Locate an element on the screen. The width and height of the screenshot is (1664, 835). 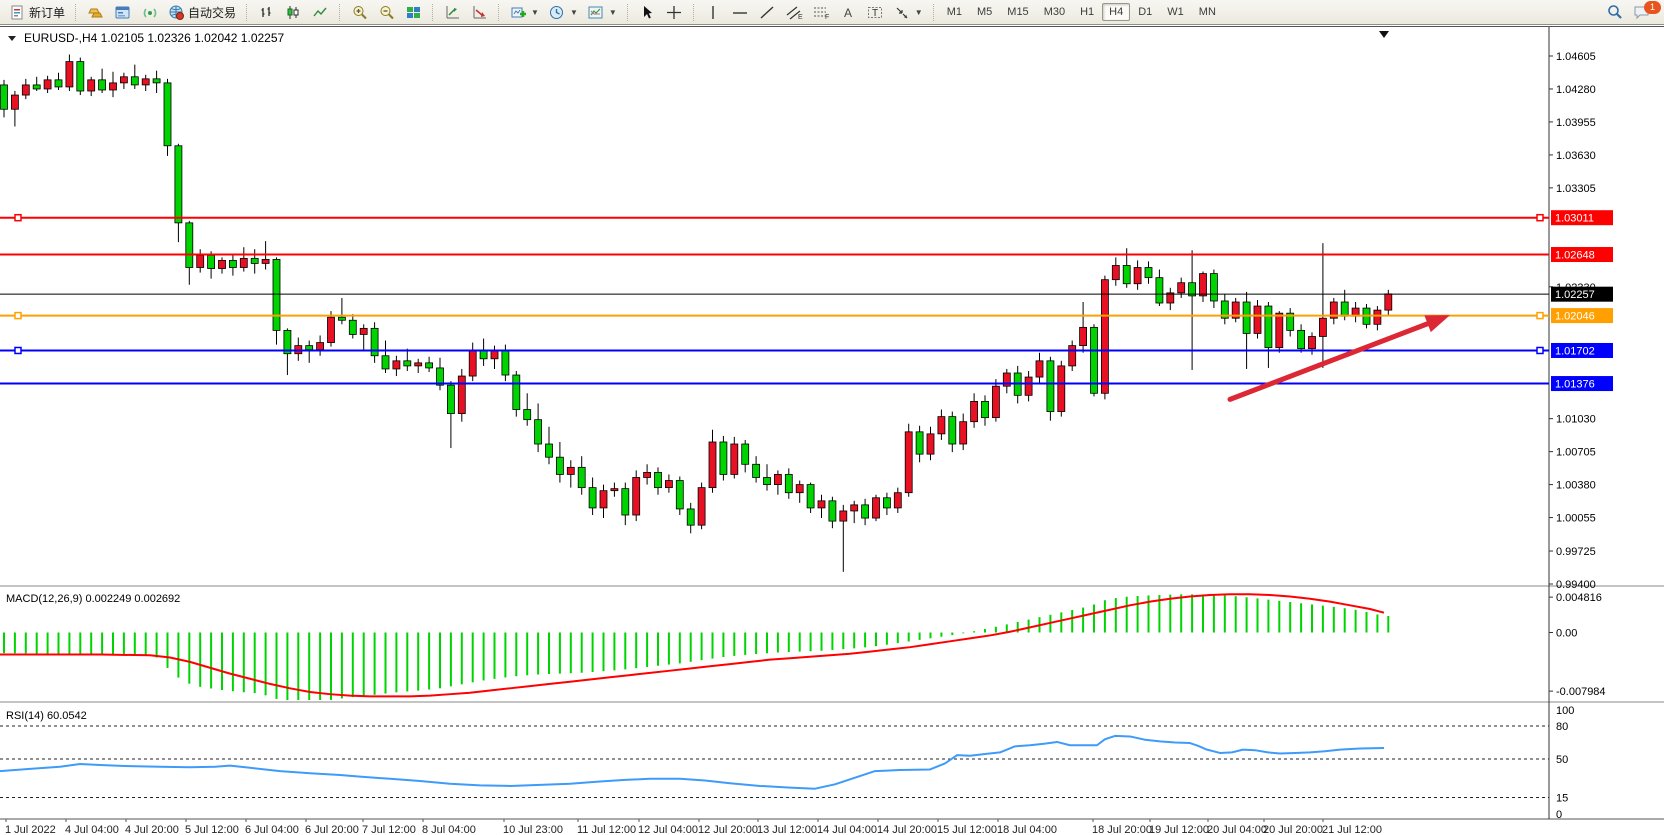
chart-arrow-down-icon is located at coordinates (479, 12).